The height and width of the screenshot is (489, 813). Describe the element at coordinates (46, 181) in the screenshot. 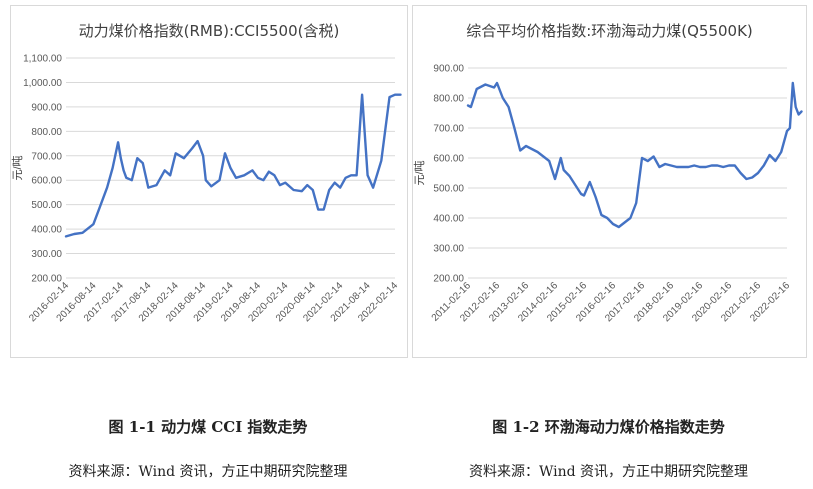

I see `cci-y-tick-label: 600.00` at that location.